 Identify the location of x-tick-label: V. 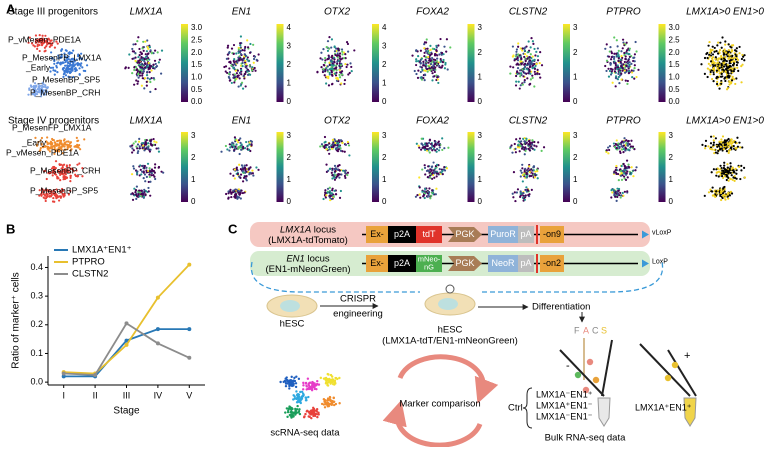
(189, 395).